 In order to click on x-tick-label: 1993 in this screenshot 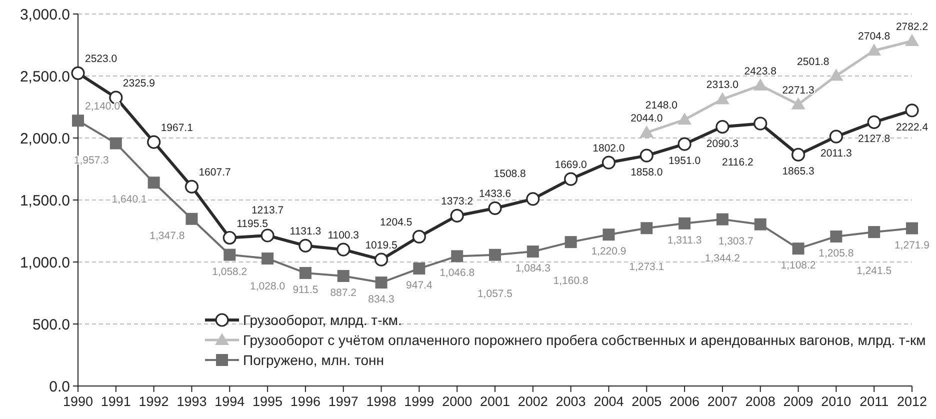, I will do `click(191, 401)`.